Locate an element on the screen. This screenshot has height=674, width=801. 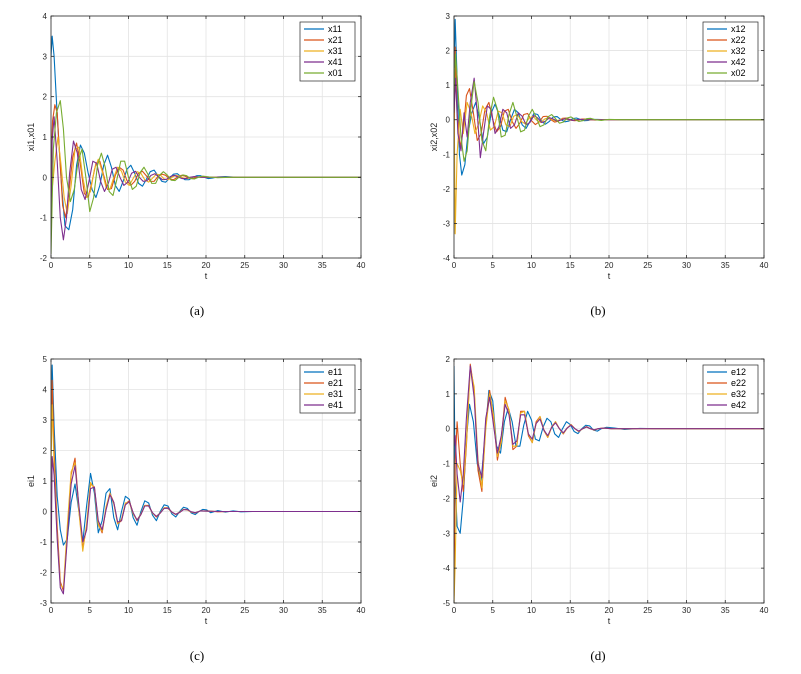
series-line-x21 is located at coordinates (206, 161).